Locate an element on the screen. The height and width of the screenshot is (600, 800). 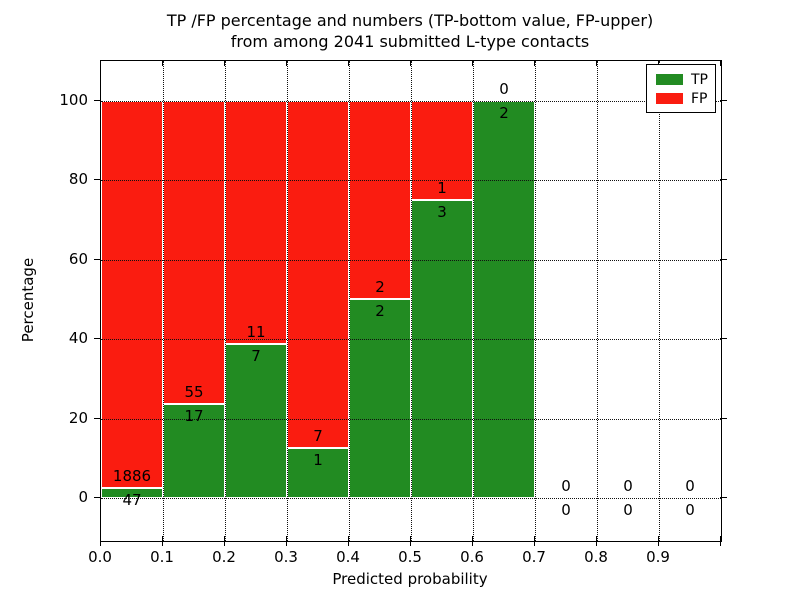
bar-fp-0.4 is located at coordinates (380, 200).